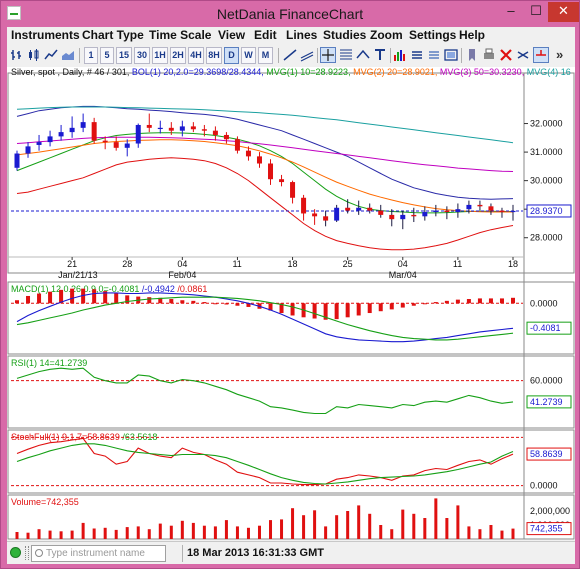 Image resolution: width=580 pixels, height=569 pixels. I want to click on timeframe-1: 1, so click(91, 55).